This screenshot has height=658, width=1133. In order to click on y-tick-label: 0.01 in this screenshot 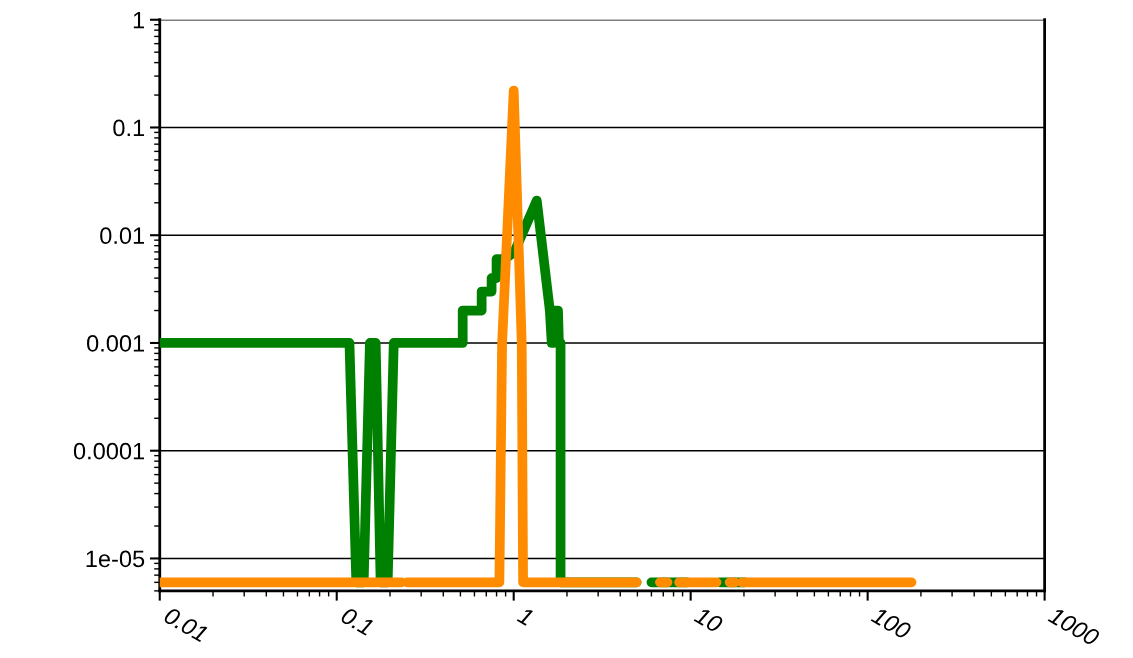, I will do `click(122, 236)`.